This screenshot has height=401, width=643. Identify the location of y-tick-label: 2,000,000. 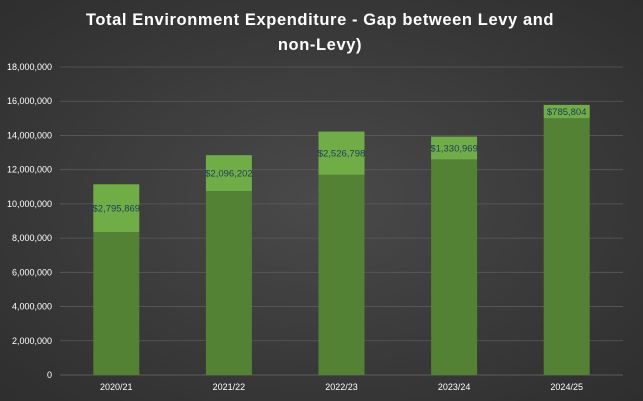
(32, 341).